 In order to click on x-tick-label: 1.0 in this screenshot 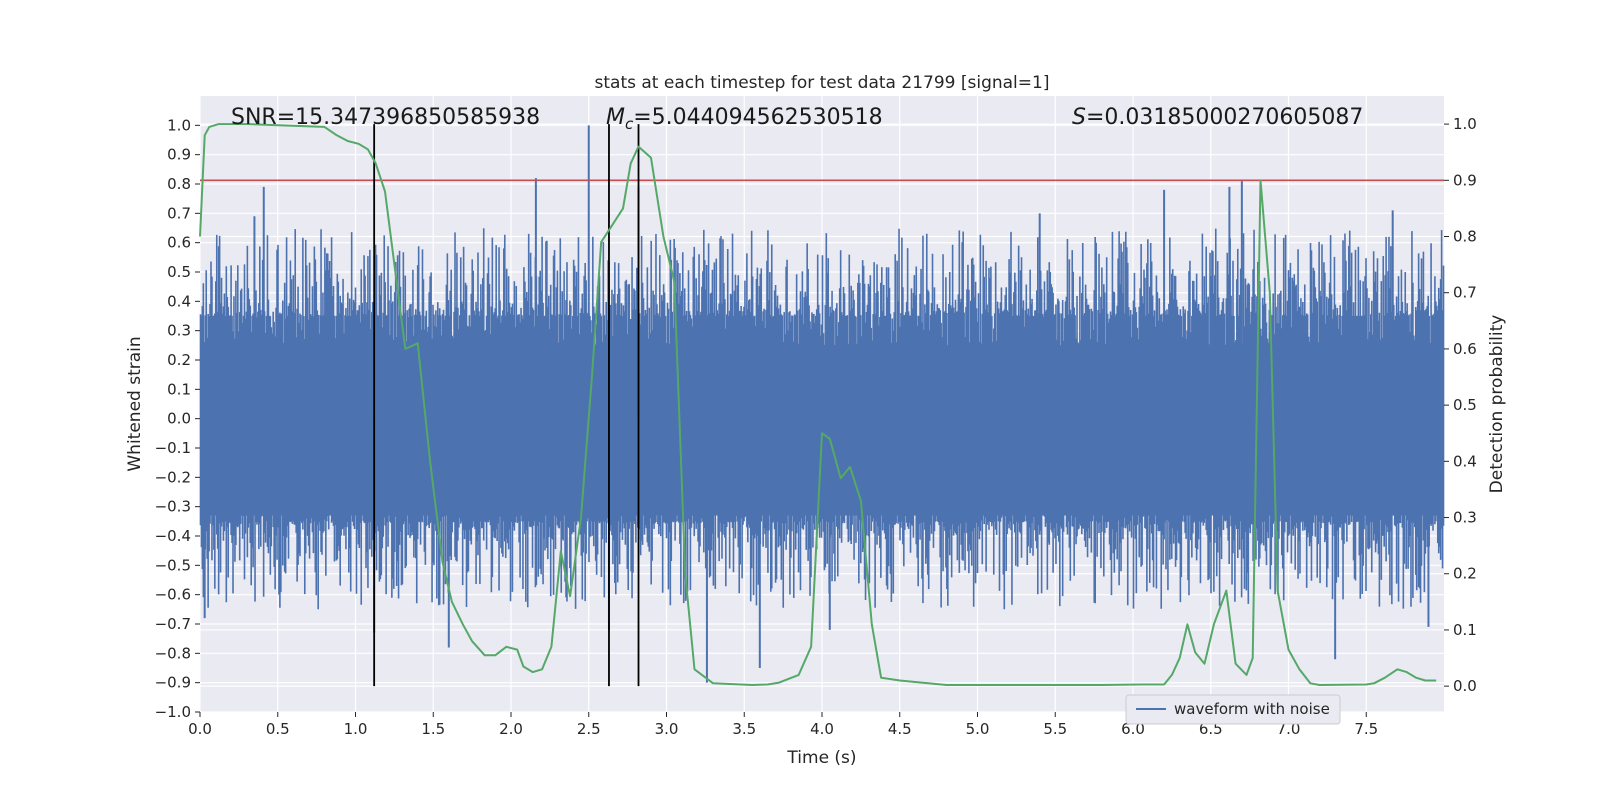, I will do `click(356, 729)`.